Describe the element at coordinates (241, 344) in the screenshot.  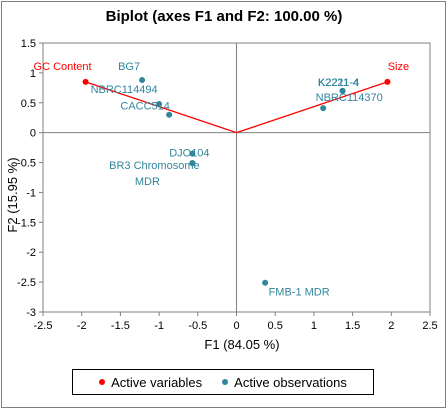
I see `x-axis-title: F1 (84.05 %)` at that location.